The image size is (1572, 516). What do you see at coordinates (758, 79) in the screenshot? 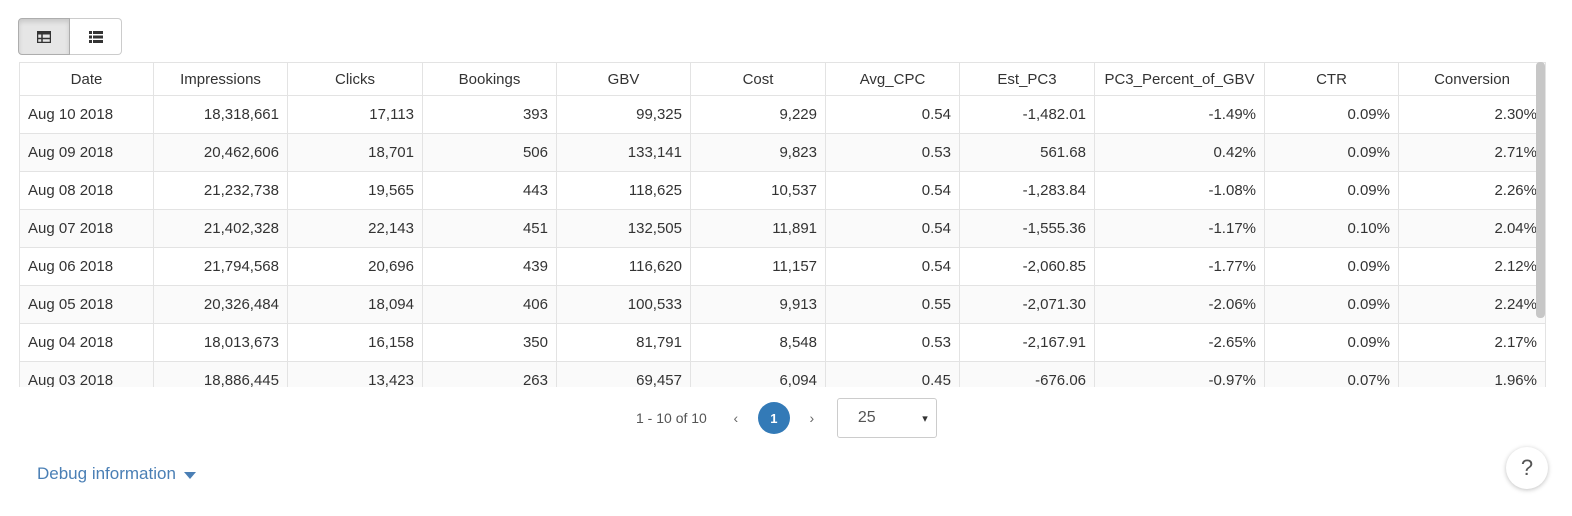
I see `column-header: Cost` at bounding box center [758, 79].